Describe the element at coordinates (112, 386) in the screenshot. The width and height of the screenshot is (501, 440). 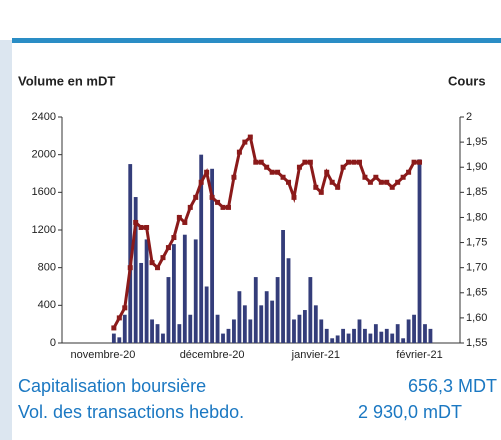
I see `info-label: Capitalisation boursière` at that location.